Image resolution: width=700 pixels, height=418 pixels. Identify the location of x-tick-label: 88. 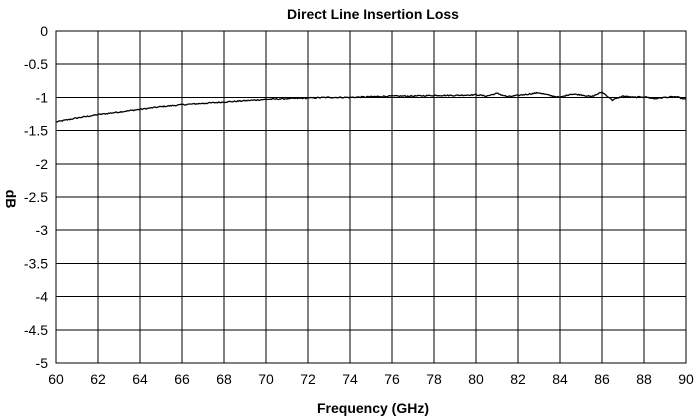
(644, 379).